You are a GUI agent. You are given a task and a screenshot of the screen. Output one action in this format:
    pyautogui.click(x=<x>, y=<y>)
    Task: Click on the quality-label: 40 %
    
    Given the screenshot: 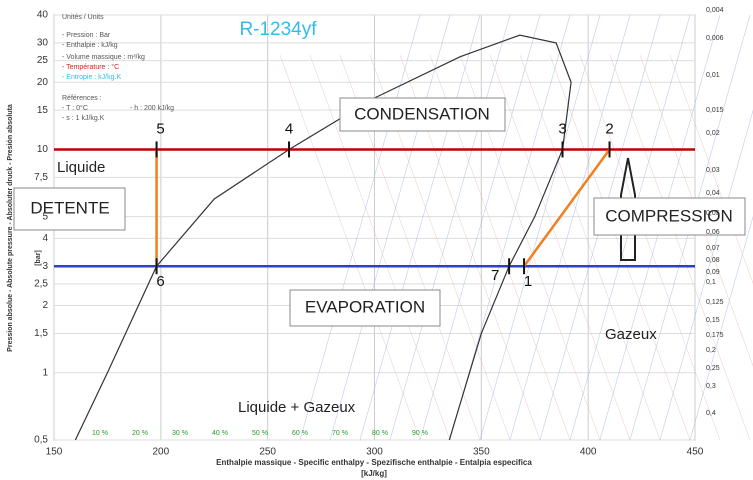 What is the action you would take?
    pyautogui.click(x=220, y=433)
    